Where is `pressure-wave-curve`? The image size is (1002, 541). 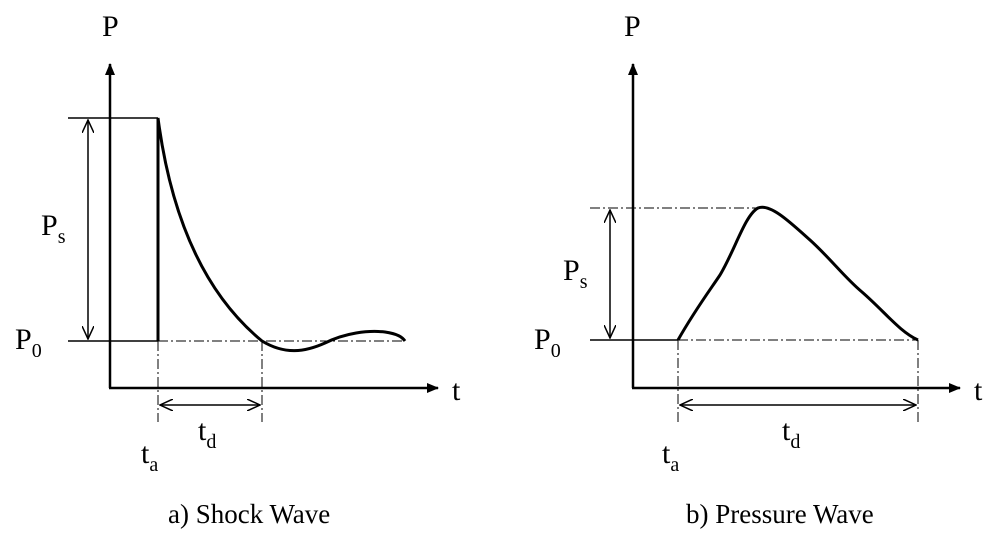 pressure-wave-curve is located at coordinates (797, 273).